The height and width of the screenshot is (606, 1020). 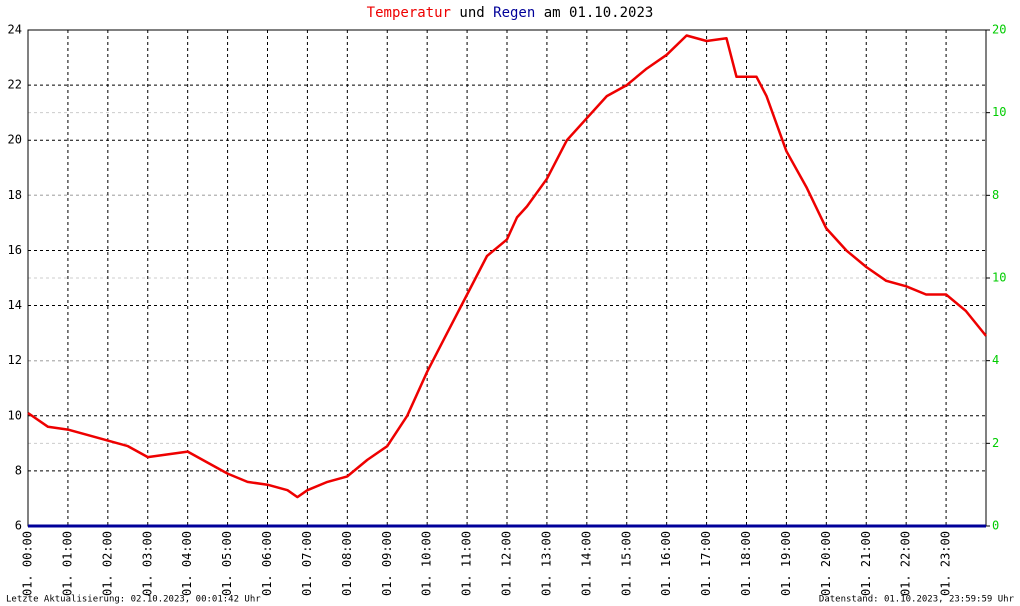 I want to click on x-tick-label: 01. 13:00, so click(x=546, y=563).